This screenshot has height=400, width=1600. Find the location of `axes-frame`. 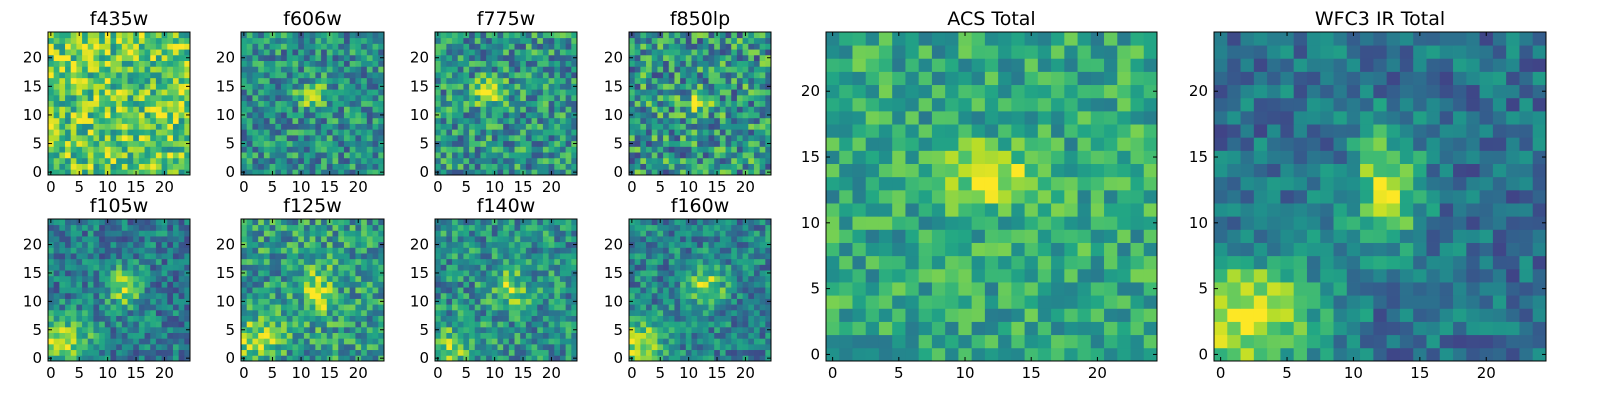

axes-frame is located at coordinates (700, 103).